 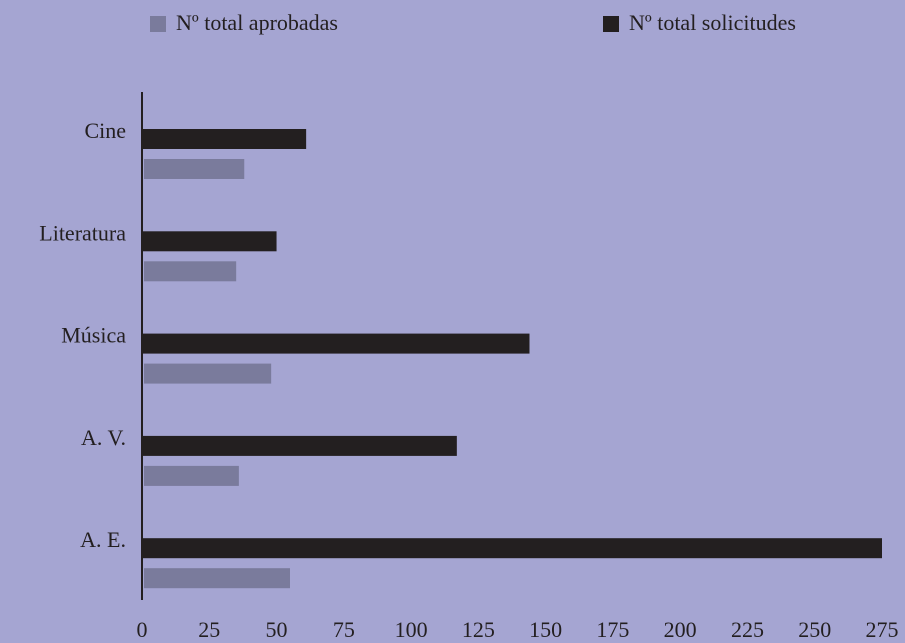 What do you see at coordinates (612, 629) in the screenshot?
I see `x-tick-label: 175` at bounding box center [612, 629].